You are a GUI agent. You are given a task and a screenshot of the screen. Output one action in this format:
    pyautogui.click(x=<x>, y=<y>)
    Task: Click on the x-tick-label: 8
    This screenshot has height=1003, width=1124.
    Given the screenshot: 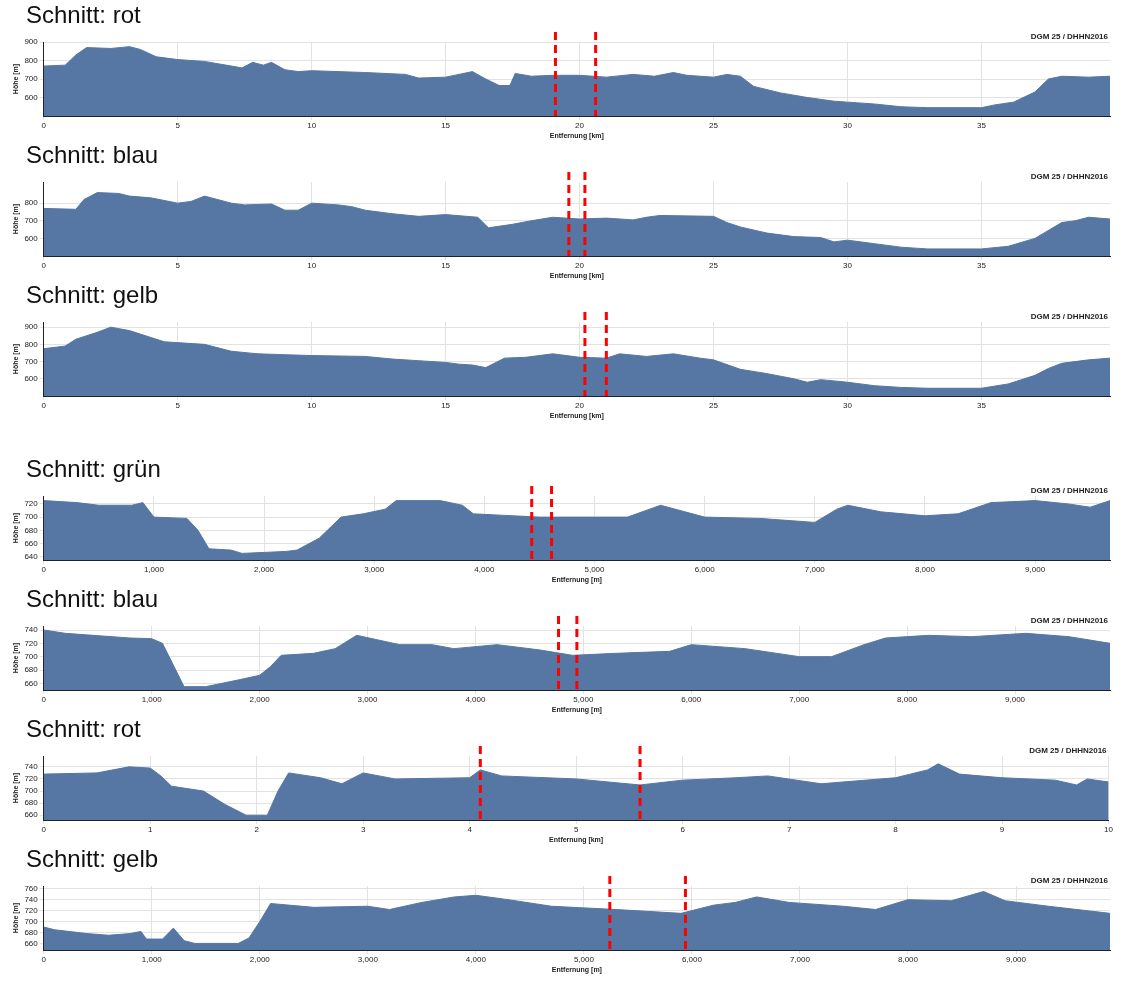 What is the action you would take?
    pyautogui.click(x=896, y=829)
    